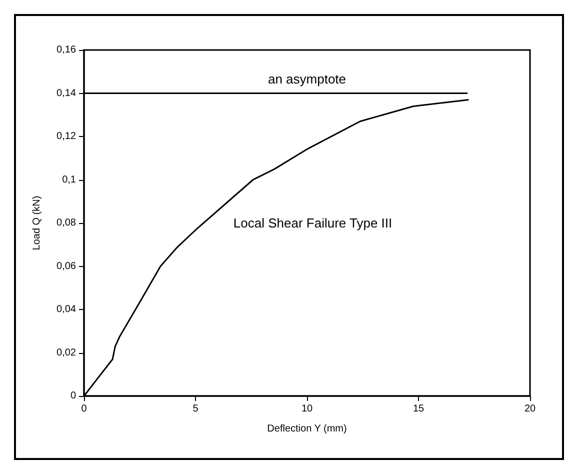 The height and width of the screenshot is (474, 581). I want to click on x-tick-label: 0, so click(84, 409).